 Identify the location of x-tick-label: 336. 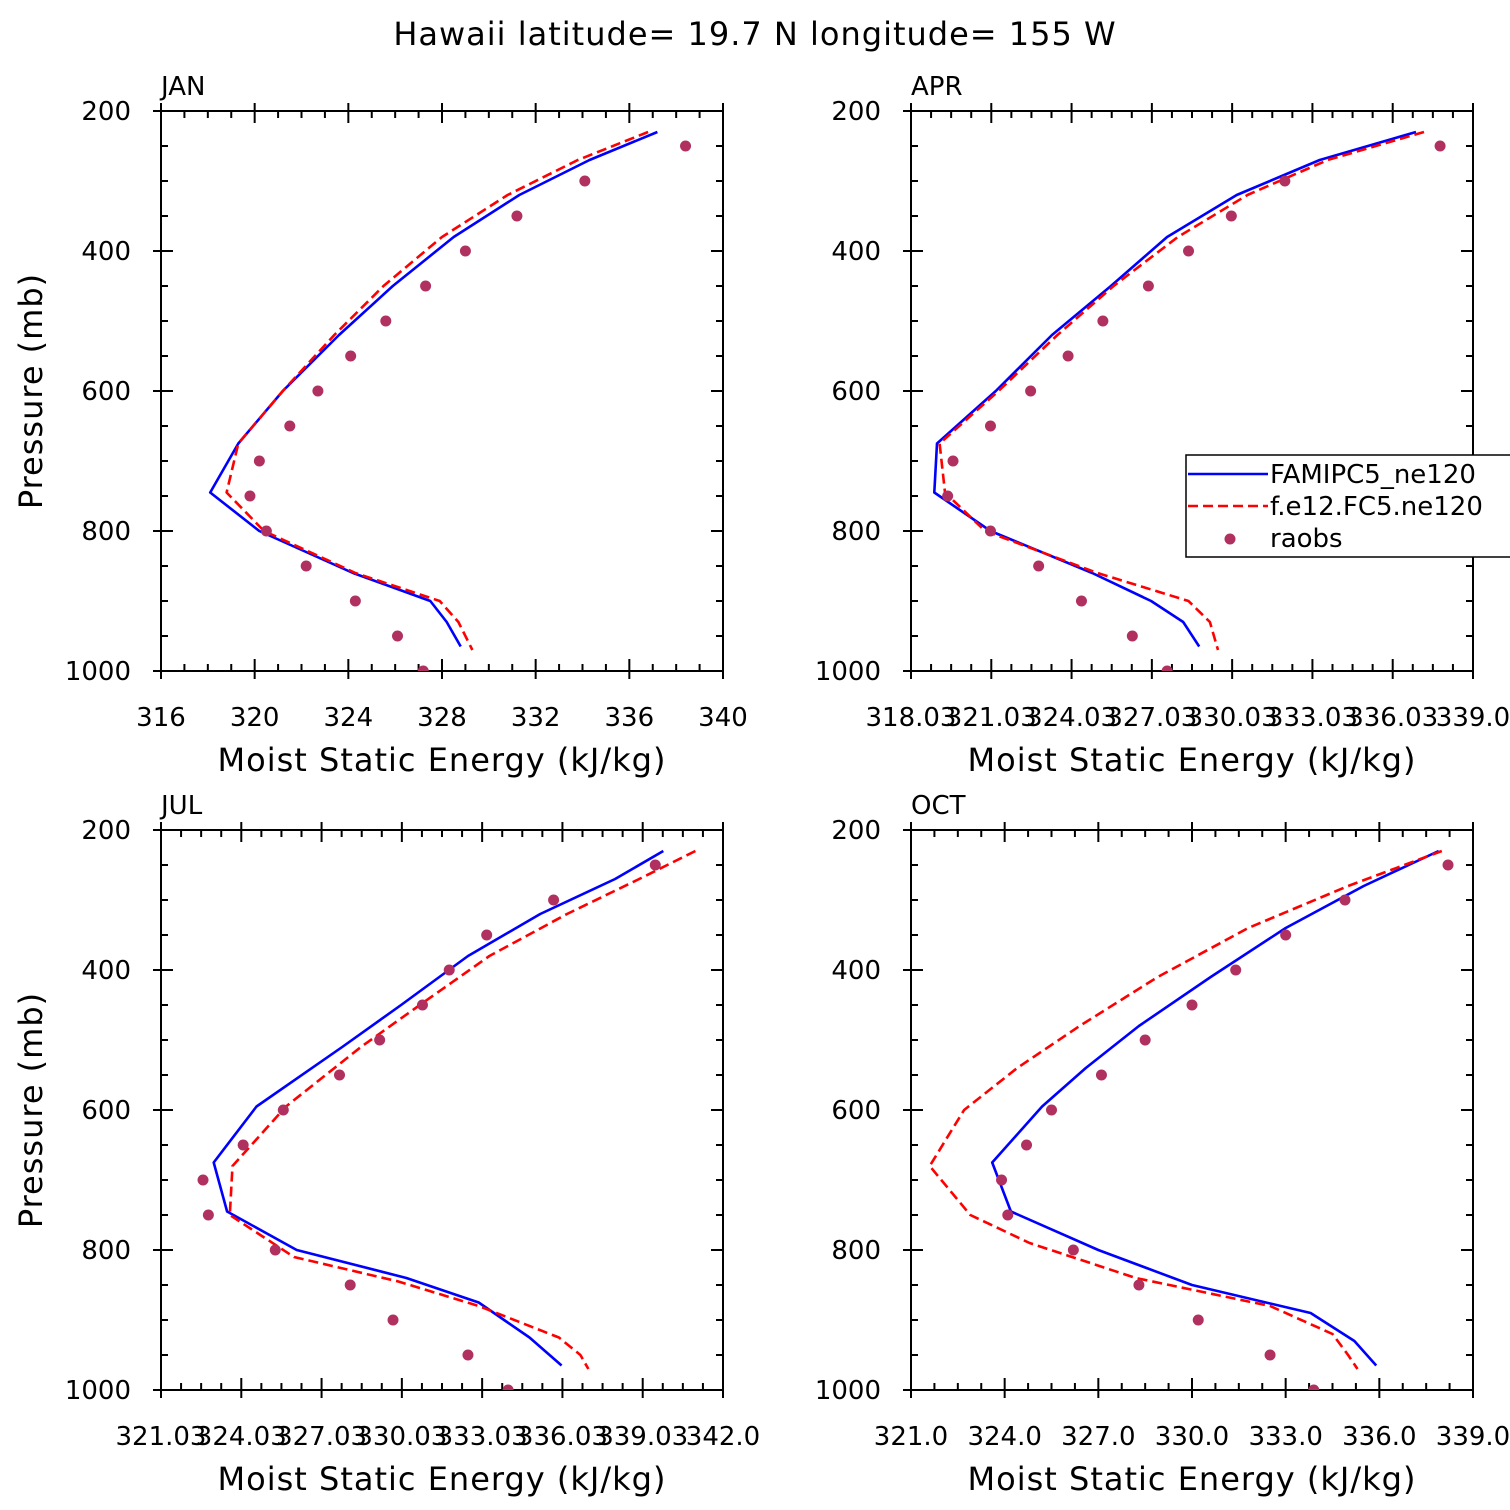
(630, 718).